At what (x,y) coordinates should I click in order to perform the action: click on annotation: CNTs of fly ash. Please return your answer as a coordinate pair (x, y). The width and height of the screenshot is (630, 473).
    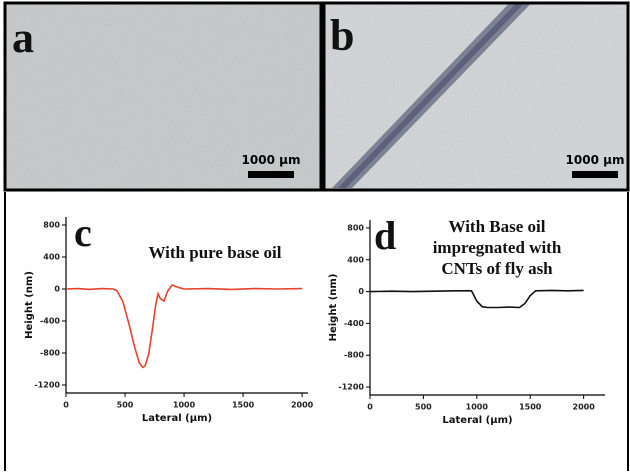
    Looking at the image, I should click on (497, 268).